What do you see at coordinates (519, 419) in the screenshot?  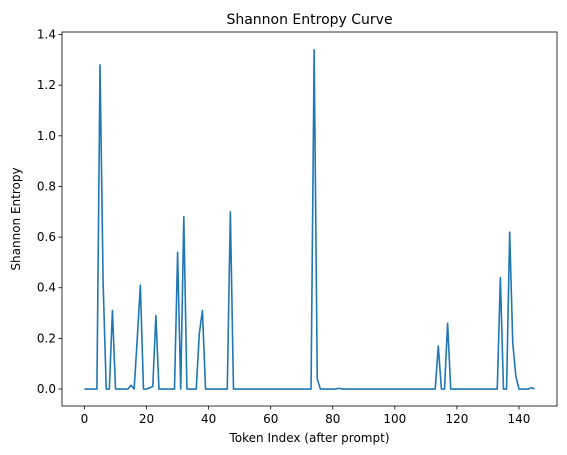 I see `x-tick-label: 140` at bounding box center [519, 419].